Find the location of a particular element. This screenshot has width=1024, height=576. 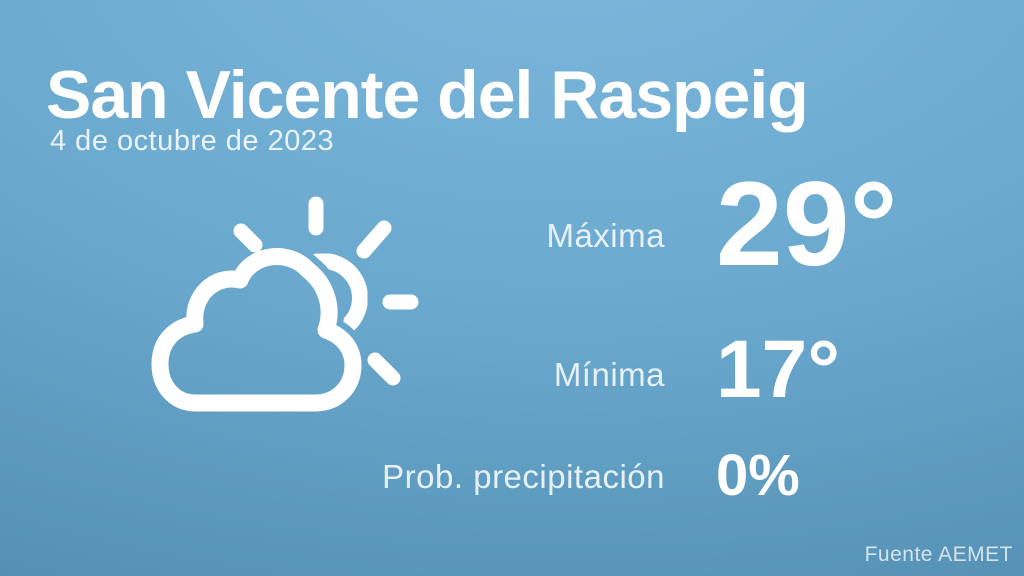

sun-rays is located at coordinates (326, 291).